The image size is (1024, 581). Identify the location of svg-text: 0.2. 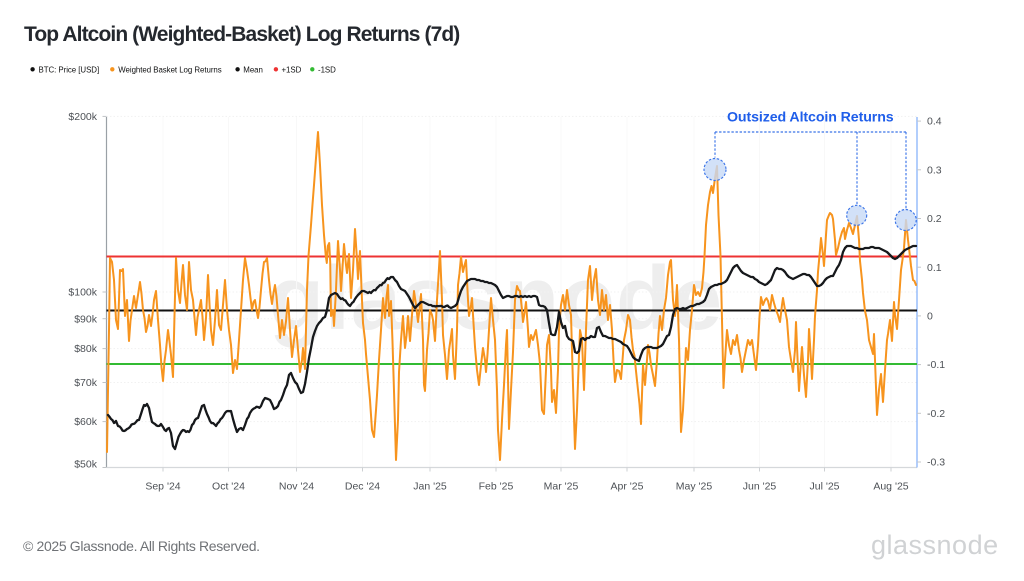
(934, 219).